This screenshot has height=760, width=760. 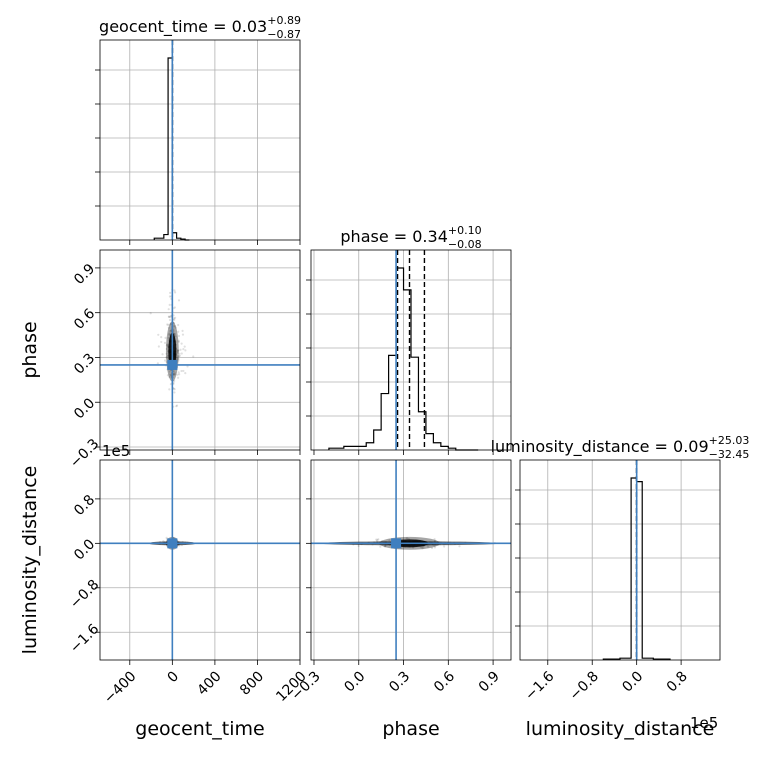 What do you see at coordinates (252, 683) in the screenshot?
I see `scatter-geocent_time-luminosity_distance-xtick-label: 800` at bounding box center [252, 683].